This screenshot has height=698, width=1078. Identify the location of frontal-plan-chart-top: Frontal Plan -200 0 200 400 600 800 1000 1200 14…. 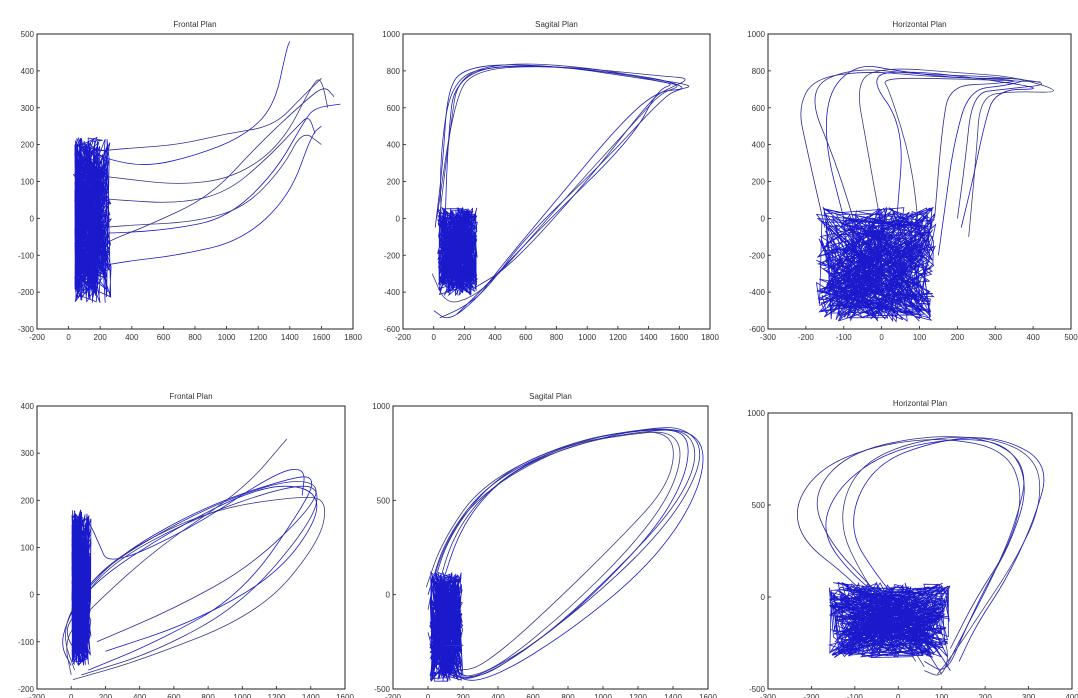
(190, 181).